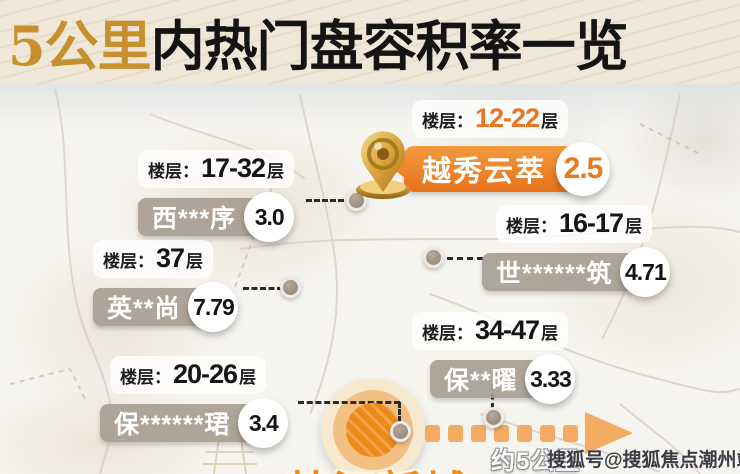 This screenshot has height=474, width=740. Describe the element at coordinates (373, 430) in the screenshot. I see `center-circle` at that location.